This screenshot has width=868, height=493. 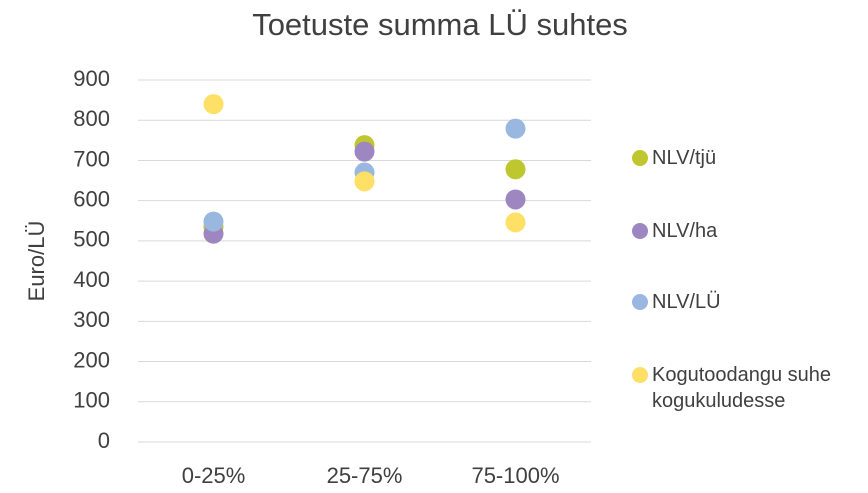 What do you see at coordinates (104, 440) in the screenshot?
I see `y-tick-label: 0` at bounding box center [104, 440].